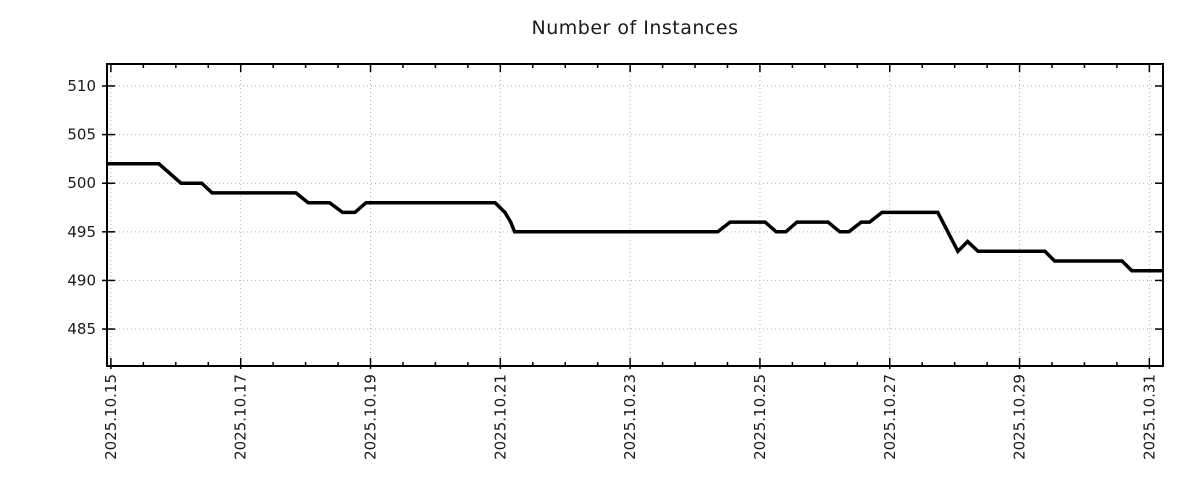  I want to click on y-tick-label: 485, so click(81, 329).